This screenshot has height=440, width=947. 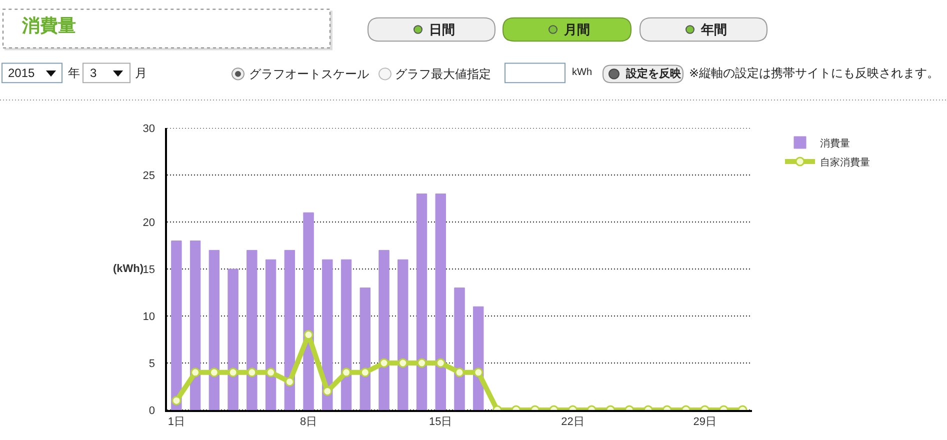 What do you see at coordinates (149, 128) in the screenshot?
I see `y-tick-label: 30` at bounding box center [149, 128].